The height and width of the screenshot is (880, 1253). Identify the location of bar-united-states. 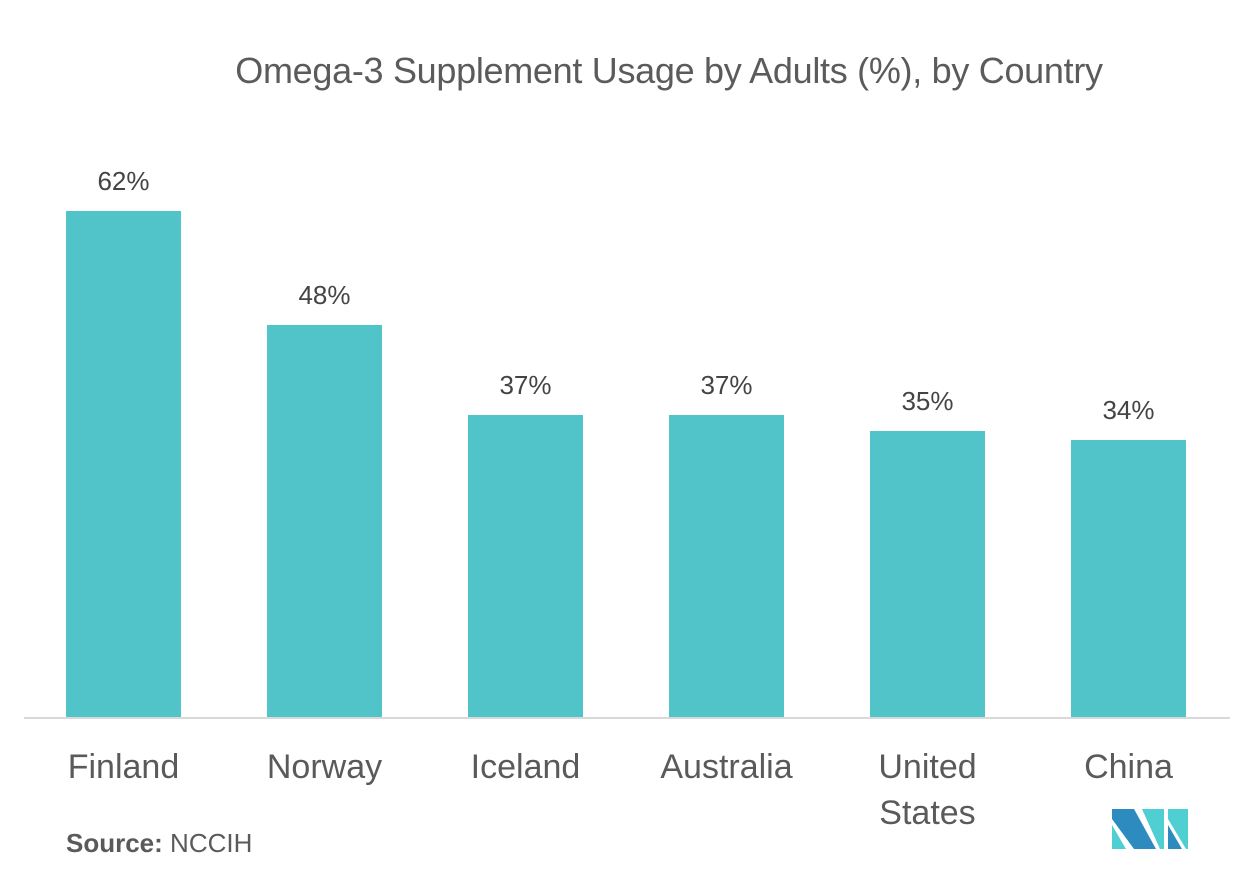
(927, 574).